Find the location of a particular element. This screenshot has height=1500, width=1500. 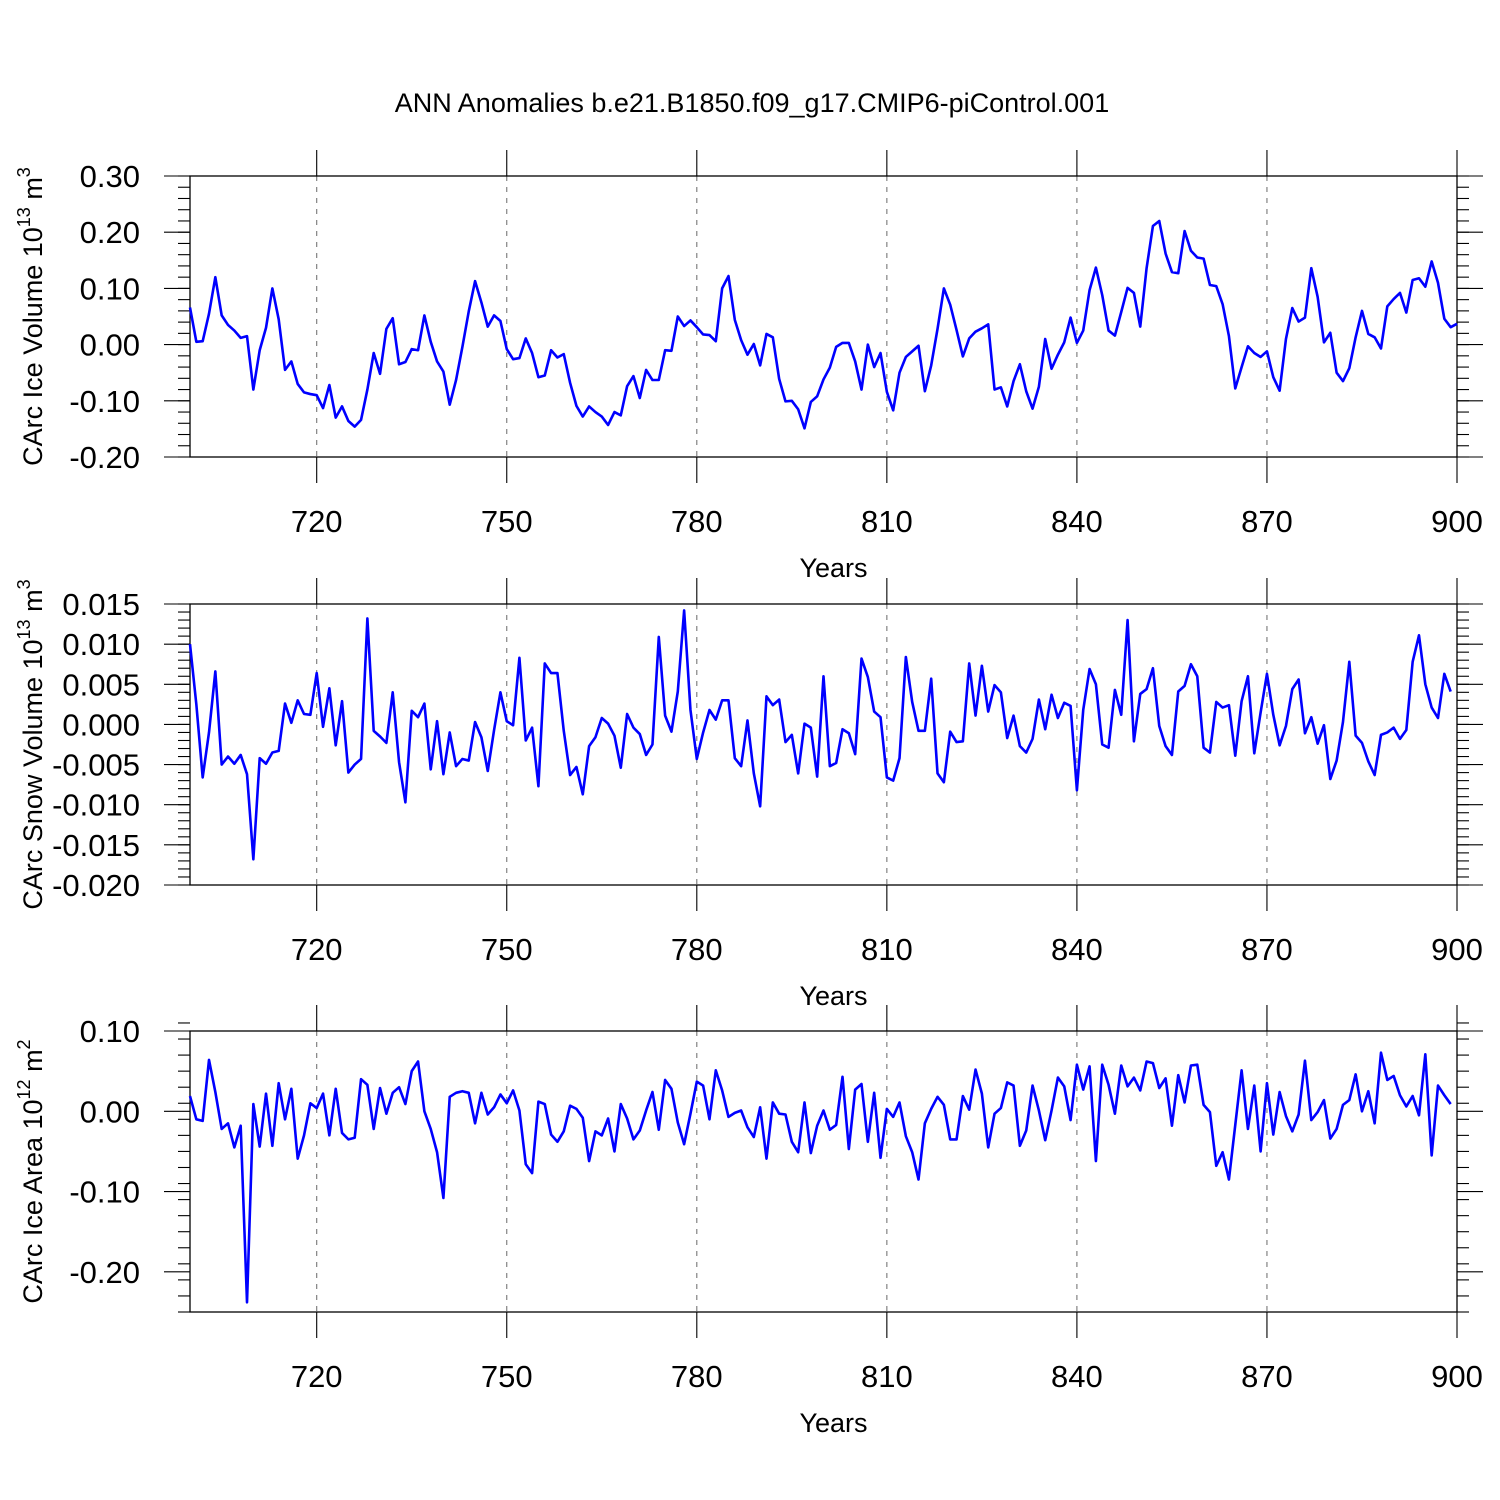

y-axis-label: CArc Ice Area 1012 m2 is located at coordinates (31, 1171).